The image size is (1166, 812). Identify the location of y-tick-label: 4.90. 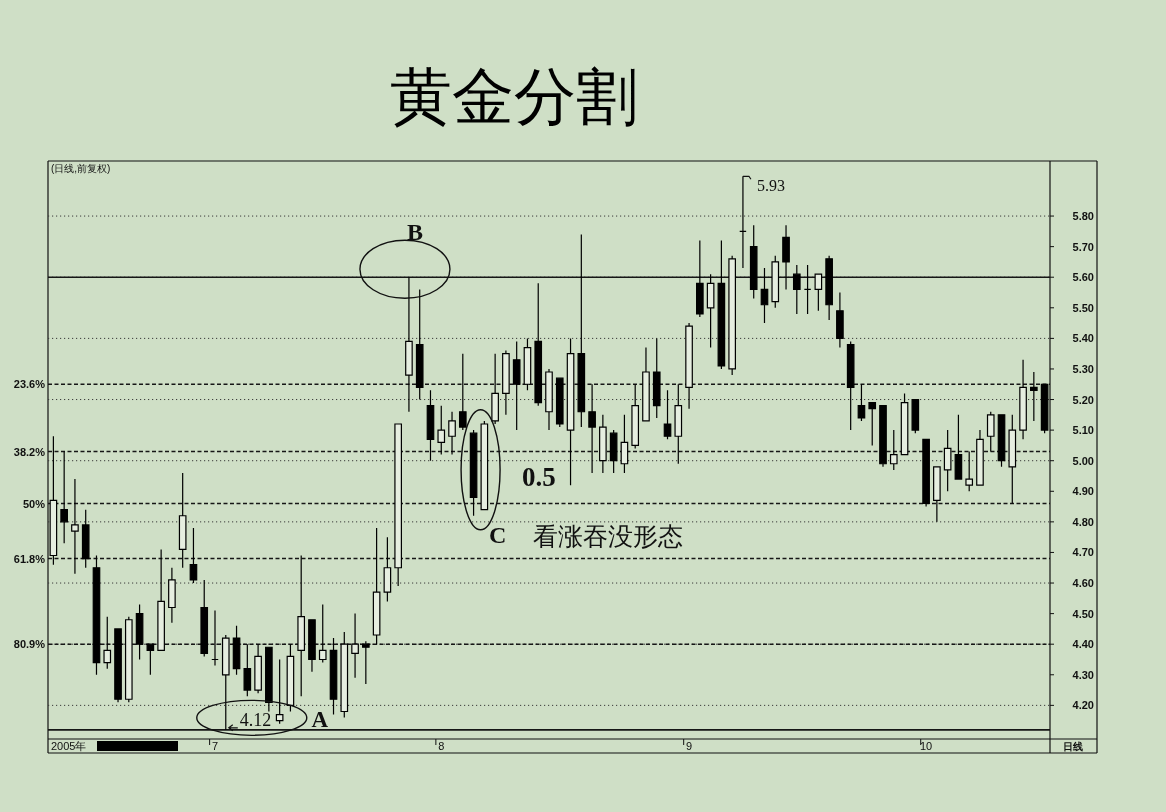
(1083, 491).